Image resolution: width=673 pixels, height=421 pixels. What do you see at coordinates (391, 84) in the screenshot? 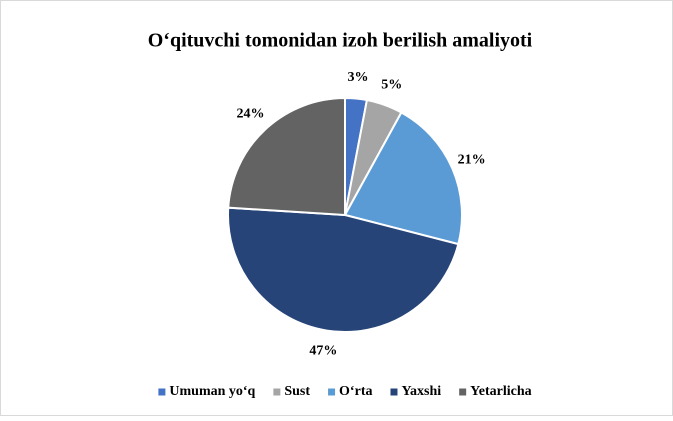
I see `data-label: 5%` at bounding box center [391, 84].